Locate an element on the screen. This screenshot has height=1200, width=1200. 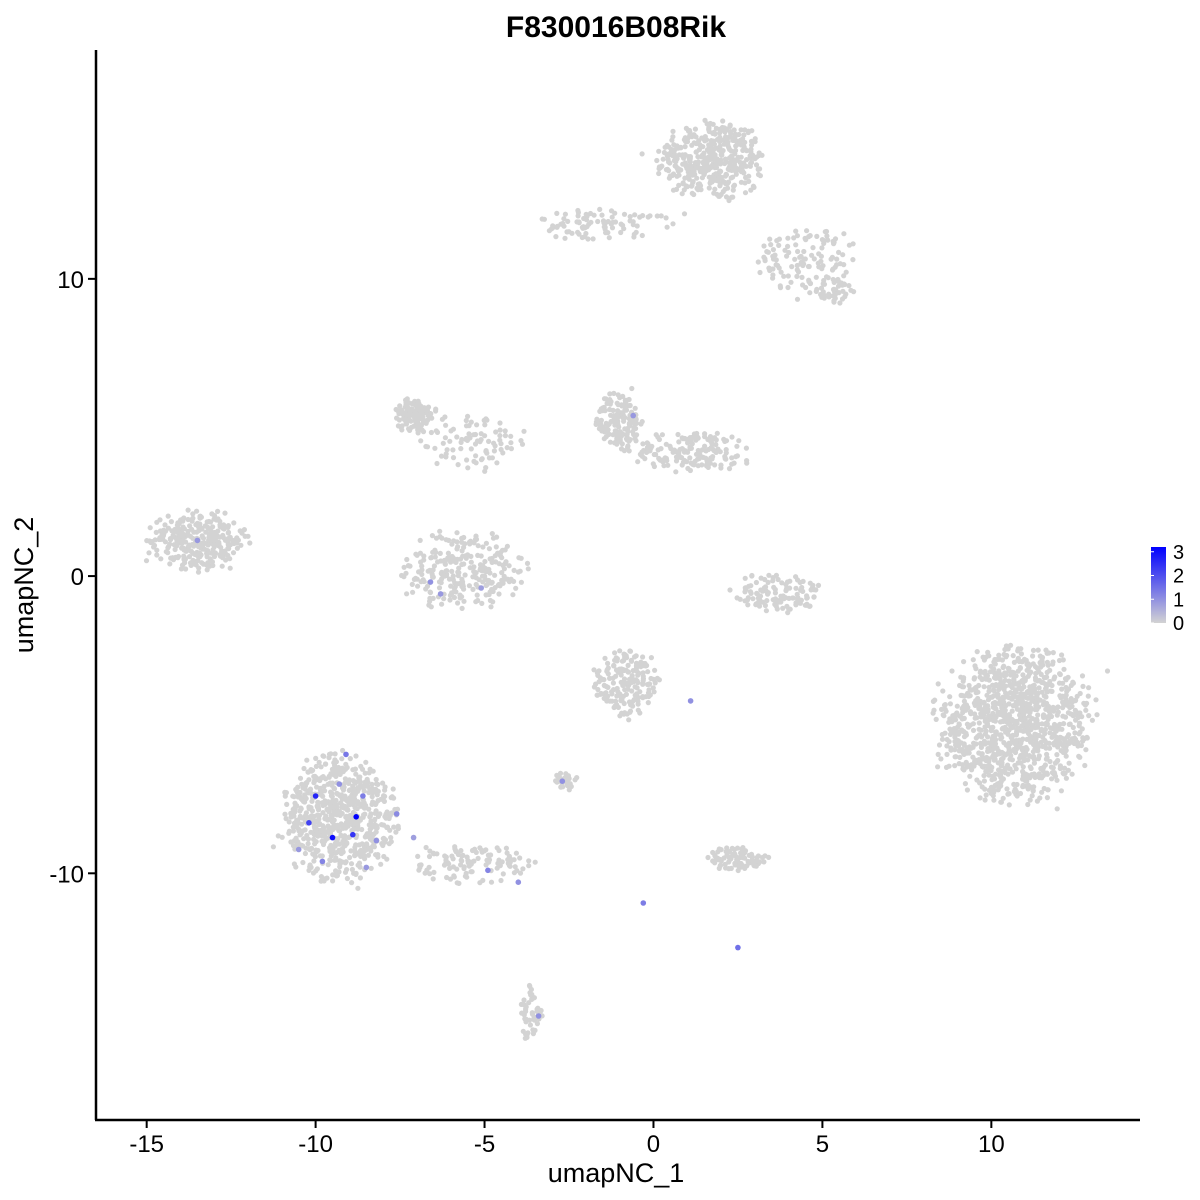
cluster-c_upper_mid_arm is located at coordinates (688, 452).